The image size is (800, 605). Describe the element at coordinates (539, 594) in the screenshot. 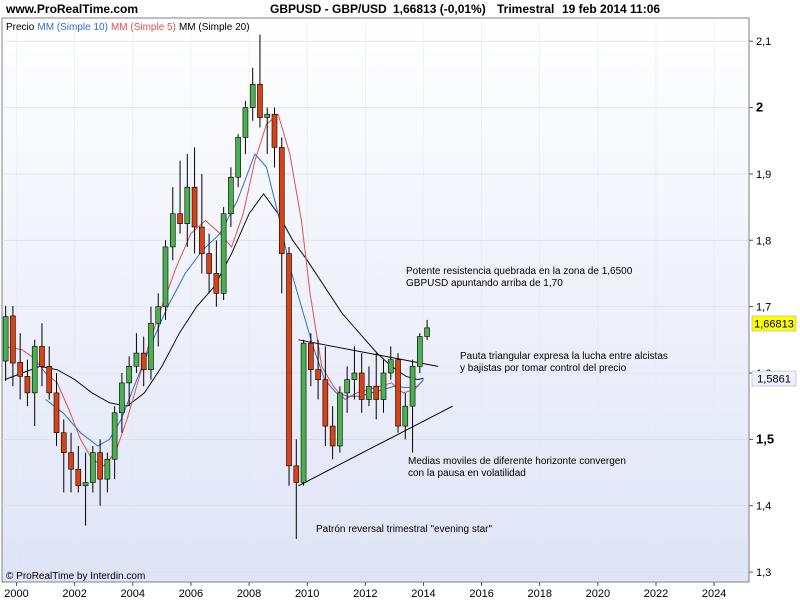

I see `x-tick-label: 2018` at that location.